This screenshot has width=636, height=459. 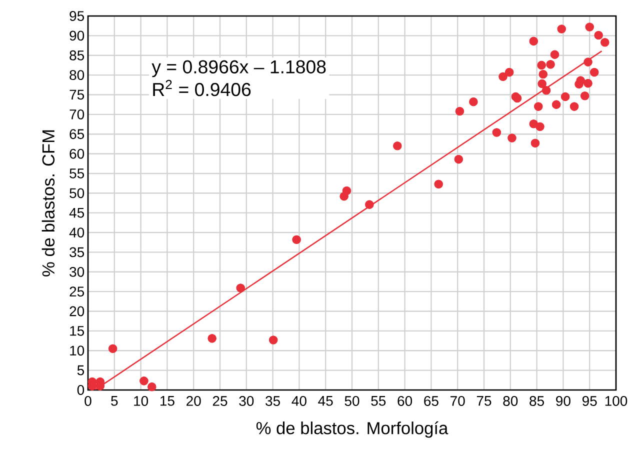 I want to click on y-tick-label: 0, so click(x=80, y=390).